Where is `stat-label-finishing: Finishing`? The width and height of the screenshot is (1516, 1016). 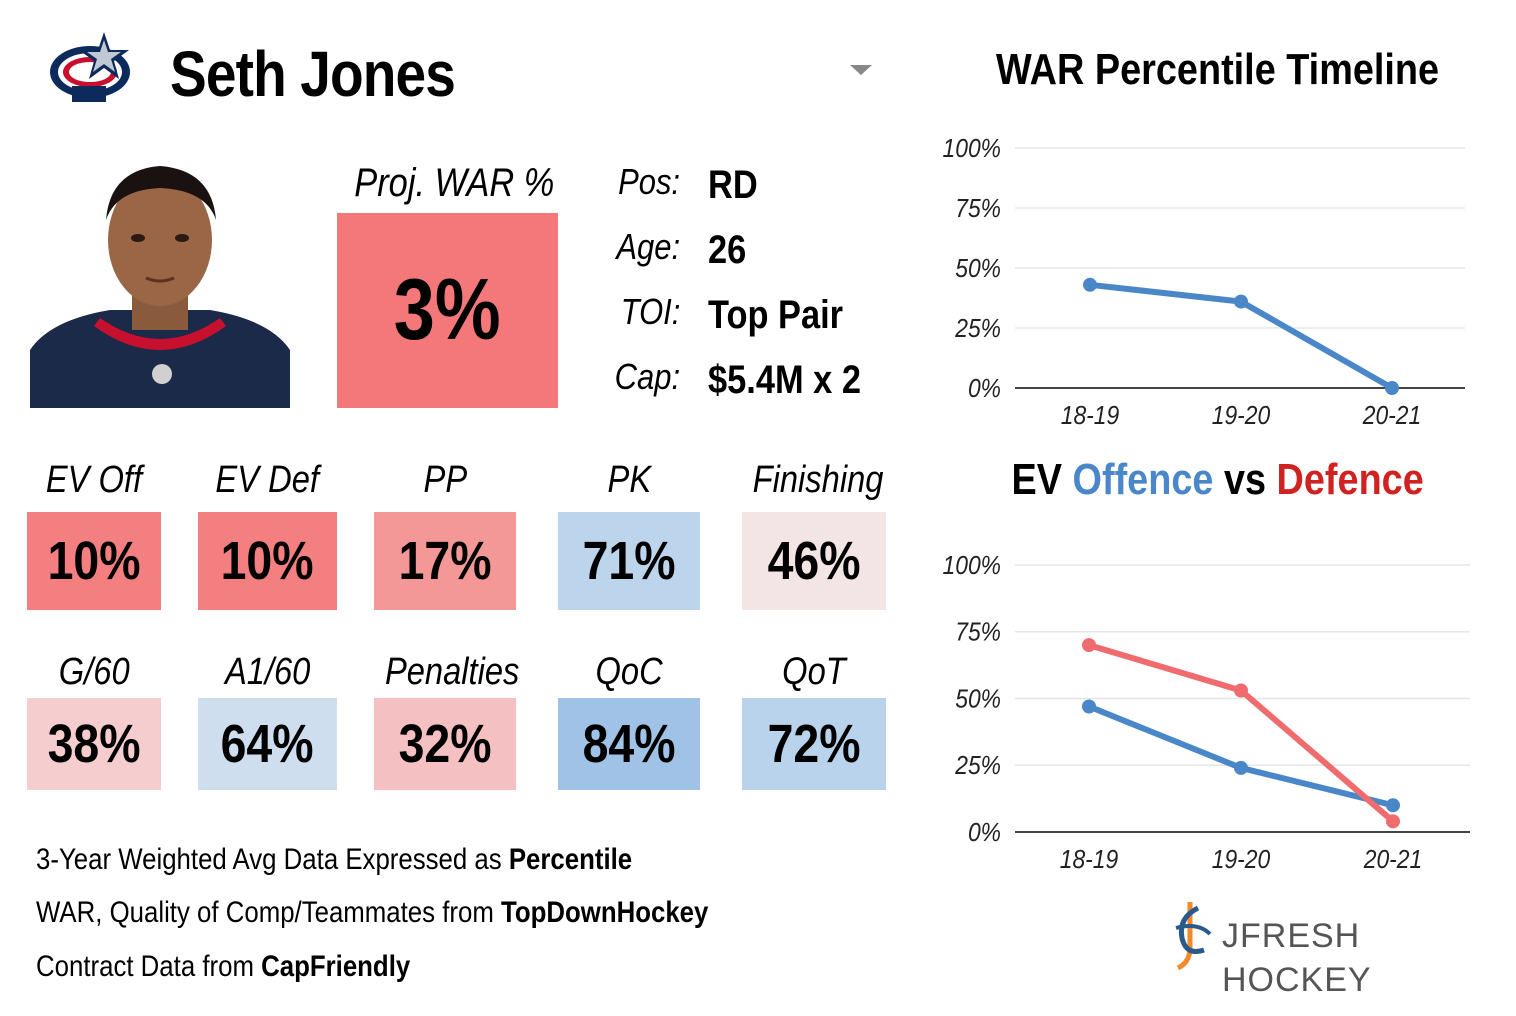
stat-label-finishing: Finishing is located at coordinates (818, 480).